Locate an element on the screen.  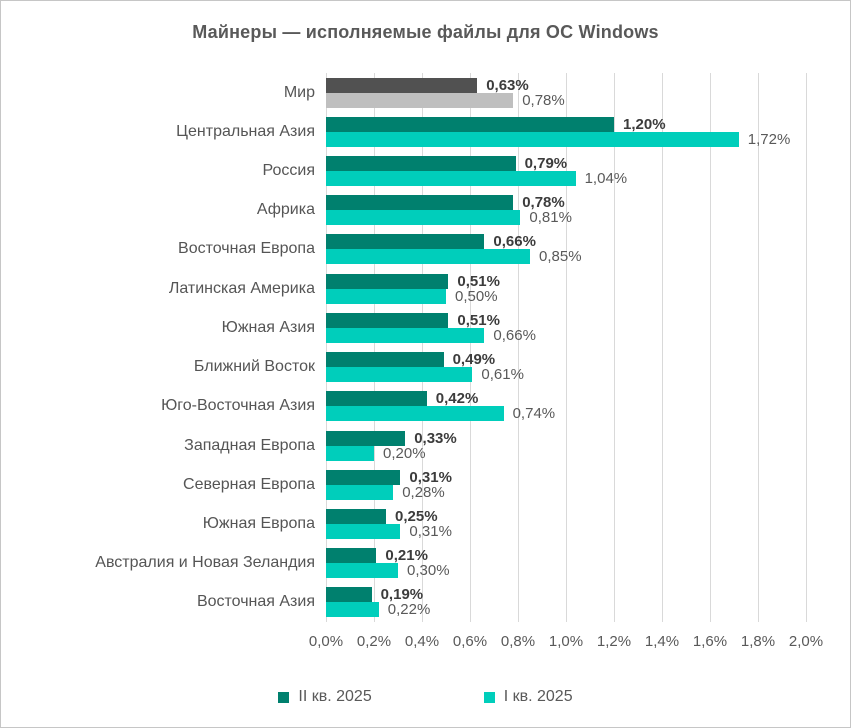
bar-group: 0,79% 1,04% is located at coordinates (566, 170).